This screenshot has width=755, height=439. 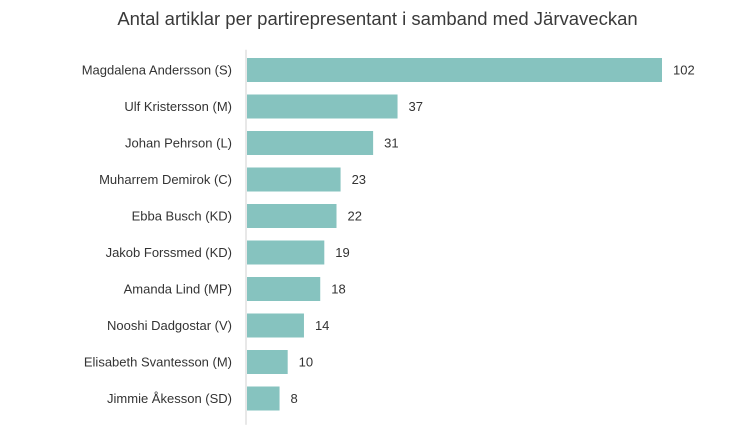 What do you see at coordinates (158, 362) in the screenshot?
I see `category-label: Elisabeth Svantesson (M)` at bounding box center [158, 362].